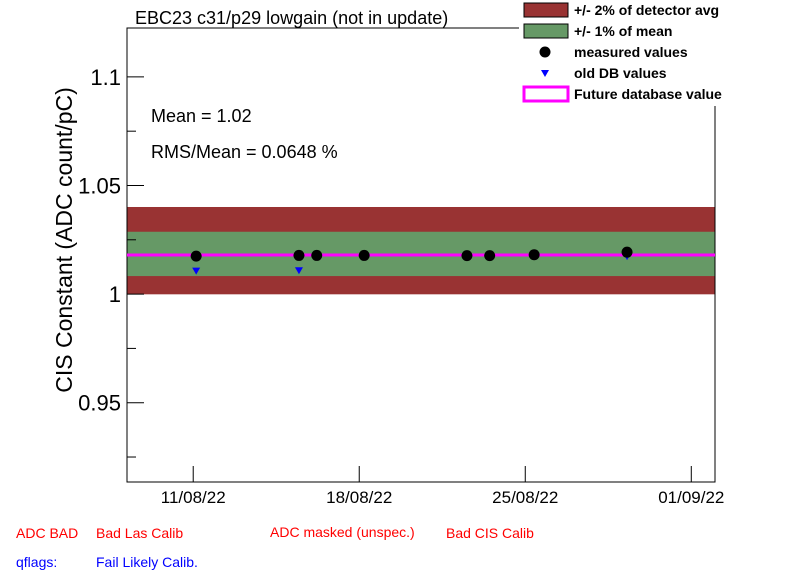  Describe the element at coordinates (546, 94) in the screenshot. I see `legend-swatch-line` at that location.